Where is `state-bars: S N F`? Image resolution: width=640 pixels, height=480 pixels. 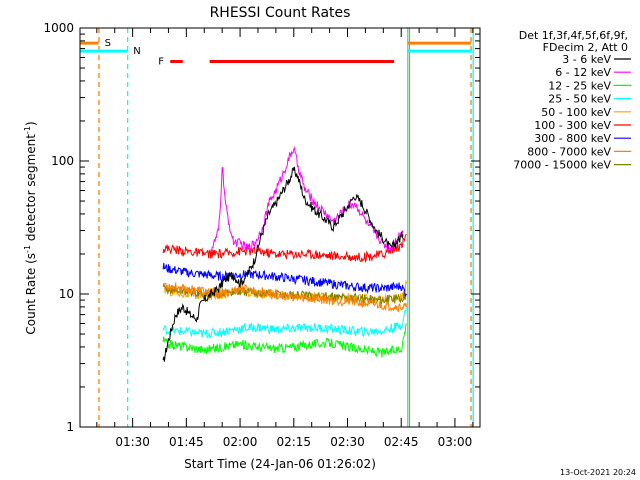
state-bars: S N F is located at coordinates (276, 52).